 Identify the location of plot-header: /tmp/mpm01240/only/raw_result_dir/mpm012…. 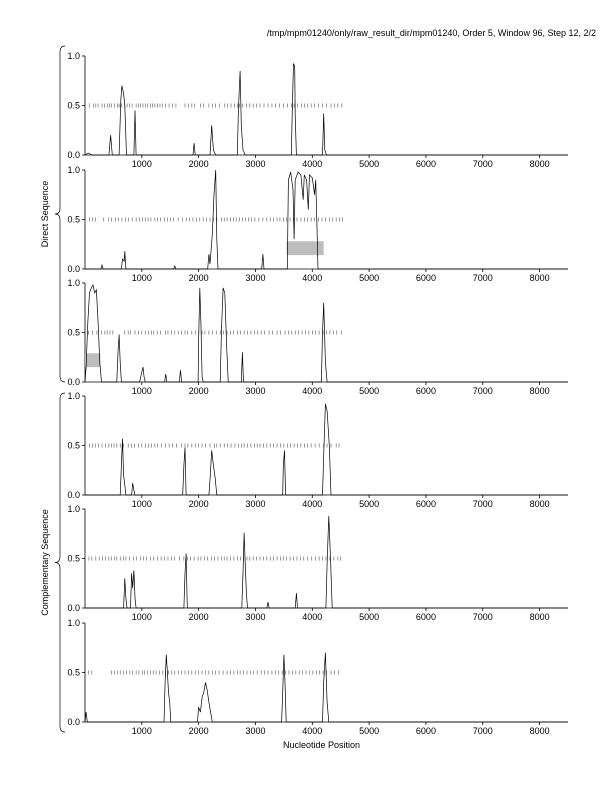
(431, 33).